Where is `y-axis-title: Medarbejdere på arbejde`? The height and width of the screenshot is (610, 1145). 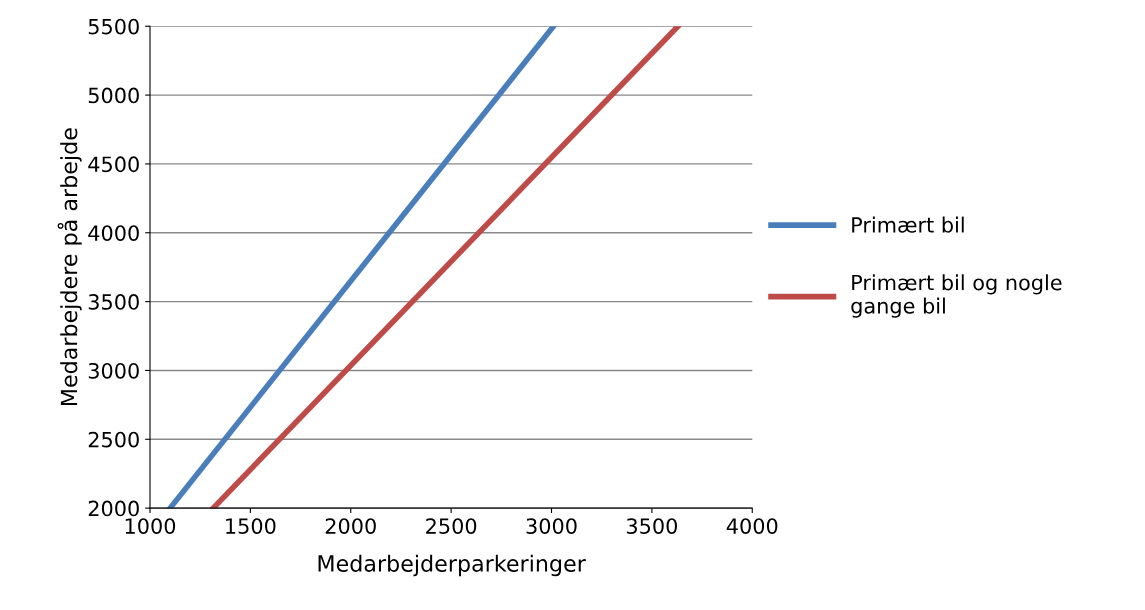 y-axis-title: Medarbejdere på arbejde is located at coordinates (69, 267).